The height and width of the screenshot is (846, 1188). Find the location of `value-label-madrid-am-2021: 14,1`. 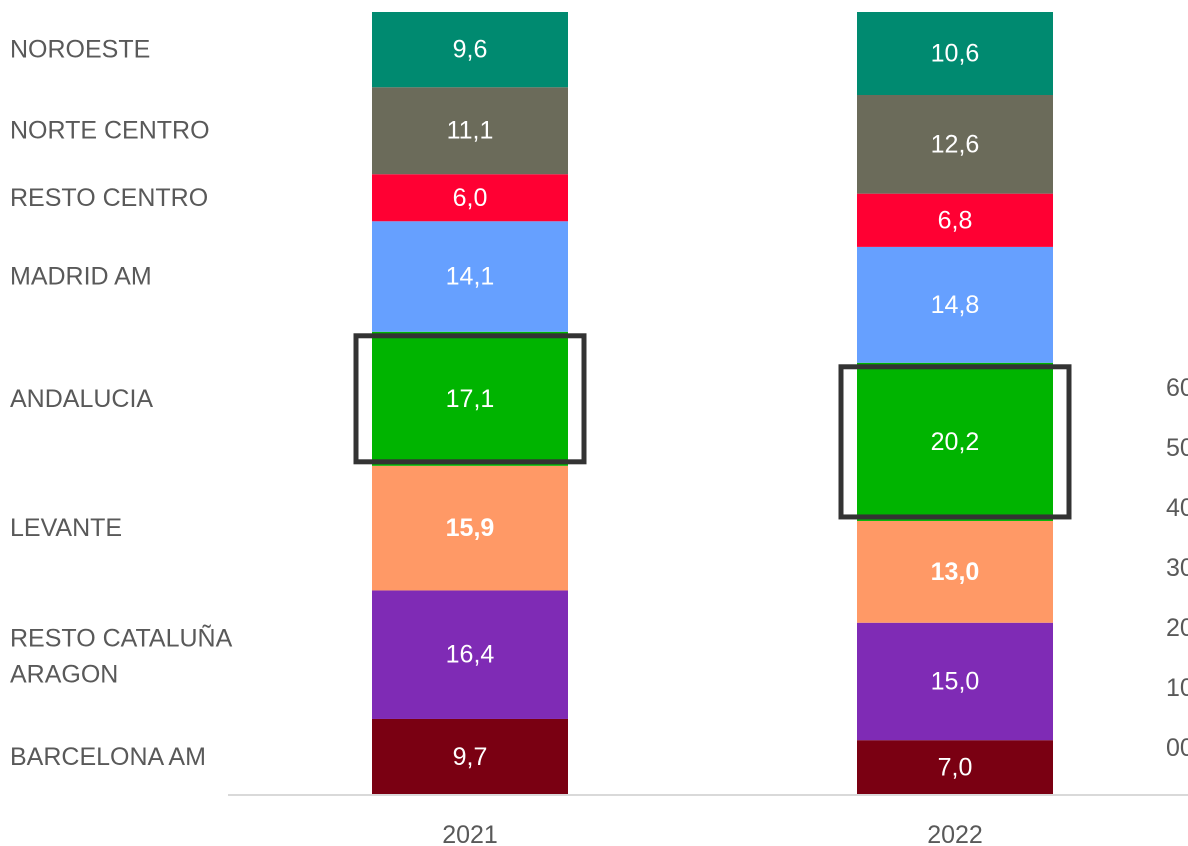

value-label-madrid-am-2021: 14,1 is located at coordinates (470, 277).